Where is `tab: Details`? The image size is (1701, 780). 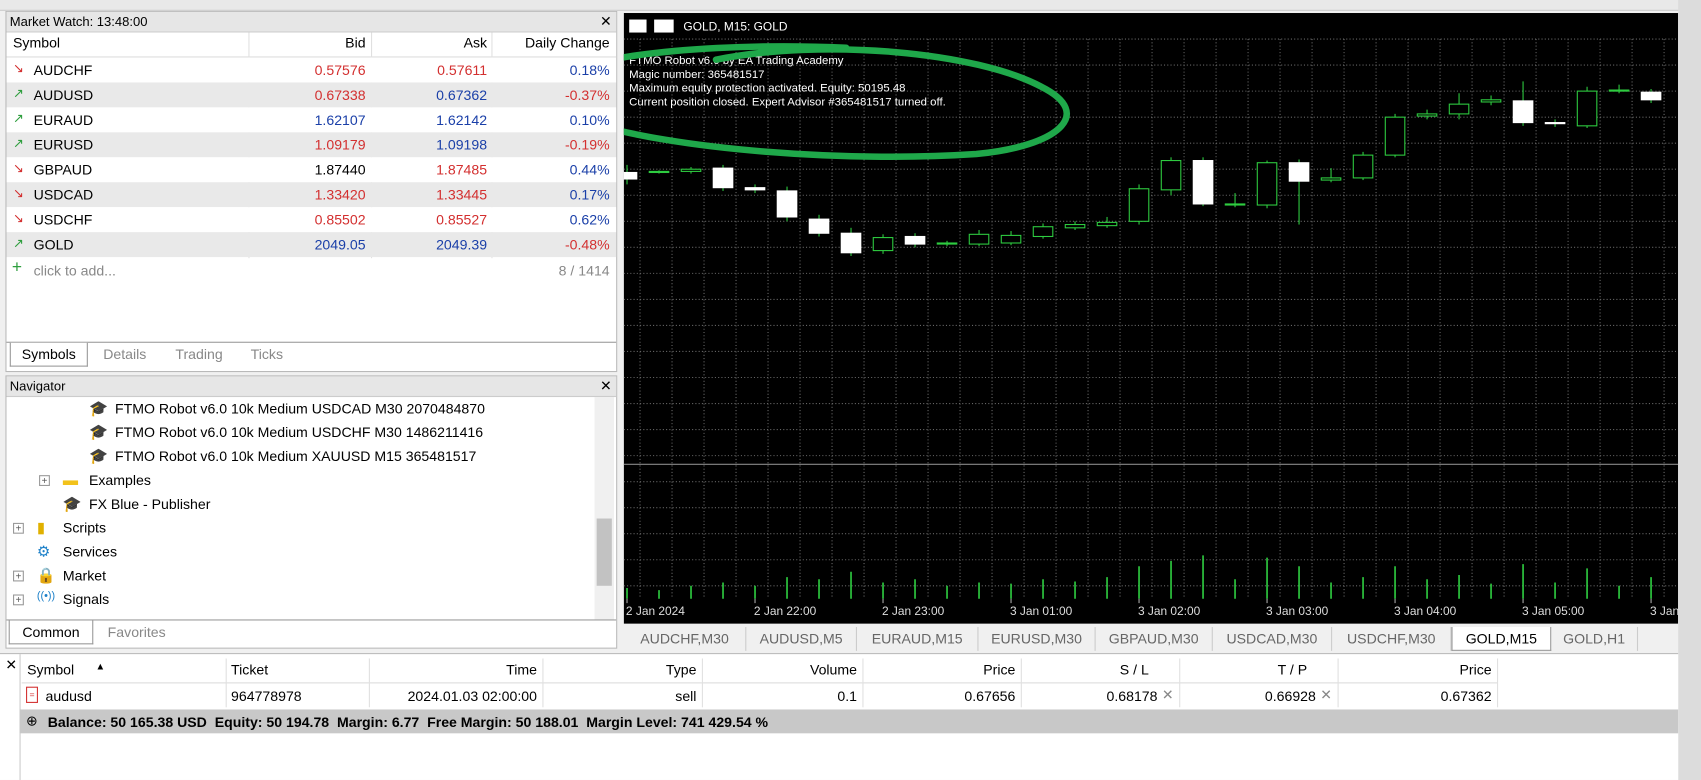 tab: Details is located at coordinates (125, 354).